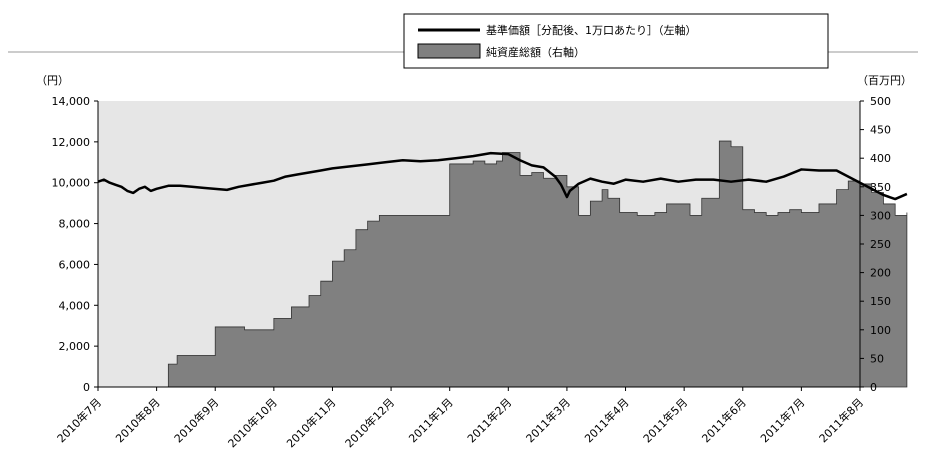  What do you see at coordinates (606, 420) in the screenshot?
I see `x-tick-label: 2011年4月` at bounding box center [606, 420].